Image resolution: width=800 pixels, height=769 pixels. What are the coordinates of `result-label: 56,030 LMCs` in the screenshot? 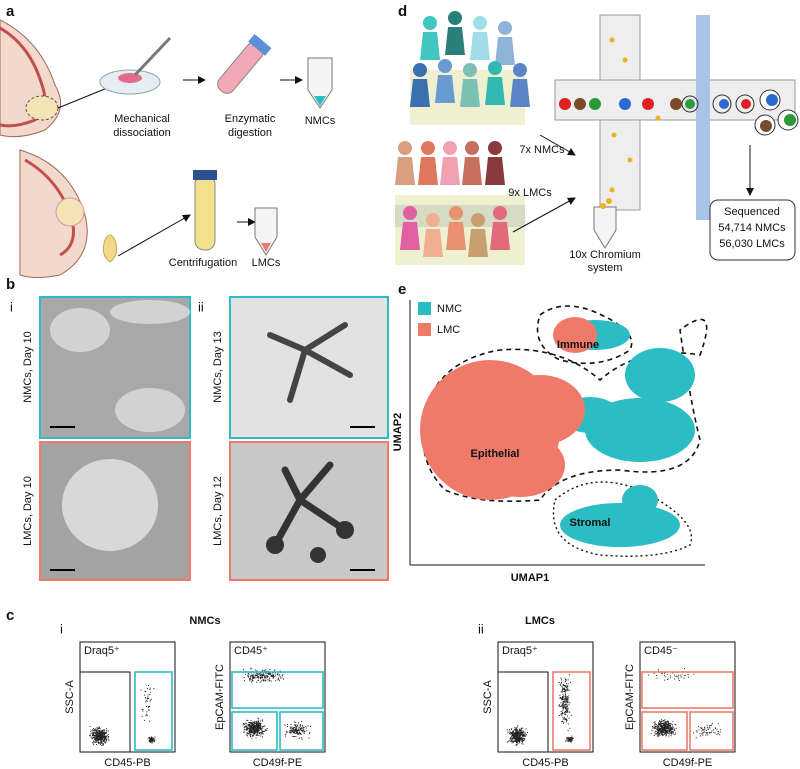 It's located at (752, 244).